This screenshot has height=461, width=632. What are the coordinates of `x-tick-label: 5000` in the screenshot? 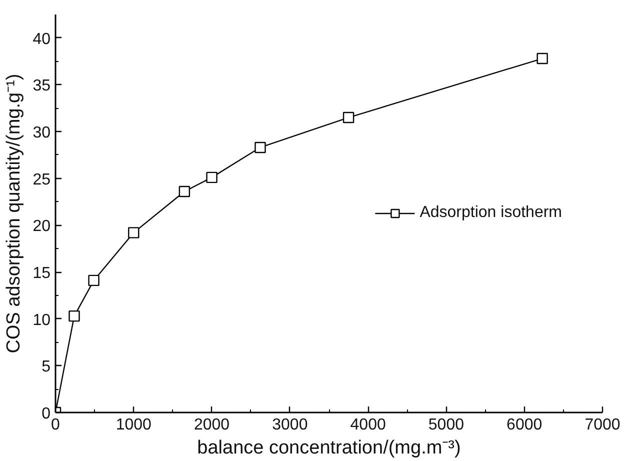 It's located at (446, 425).